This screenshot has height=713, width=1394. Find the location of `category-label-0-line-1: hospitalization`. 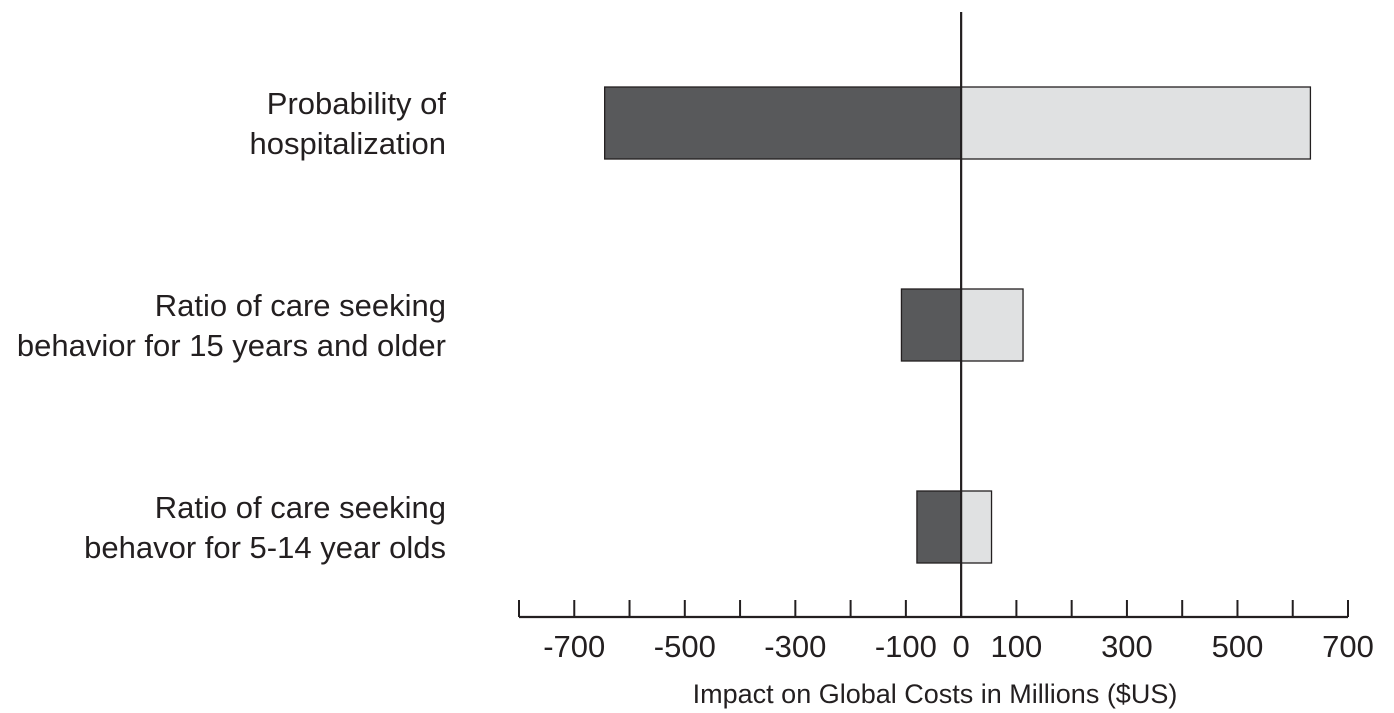

category-label-0-line-1: hospitalization is located at coordinates (348, 143).